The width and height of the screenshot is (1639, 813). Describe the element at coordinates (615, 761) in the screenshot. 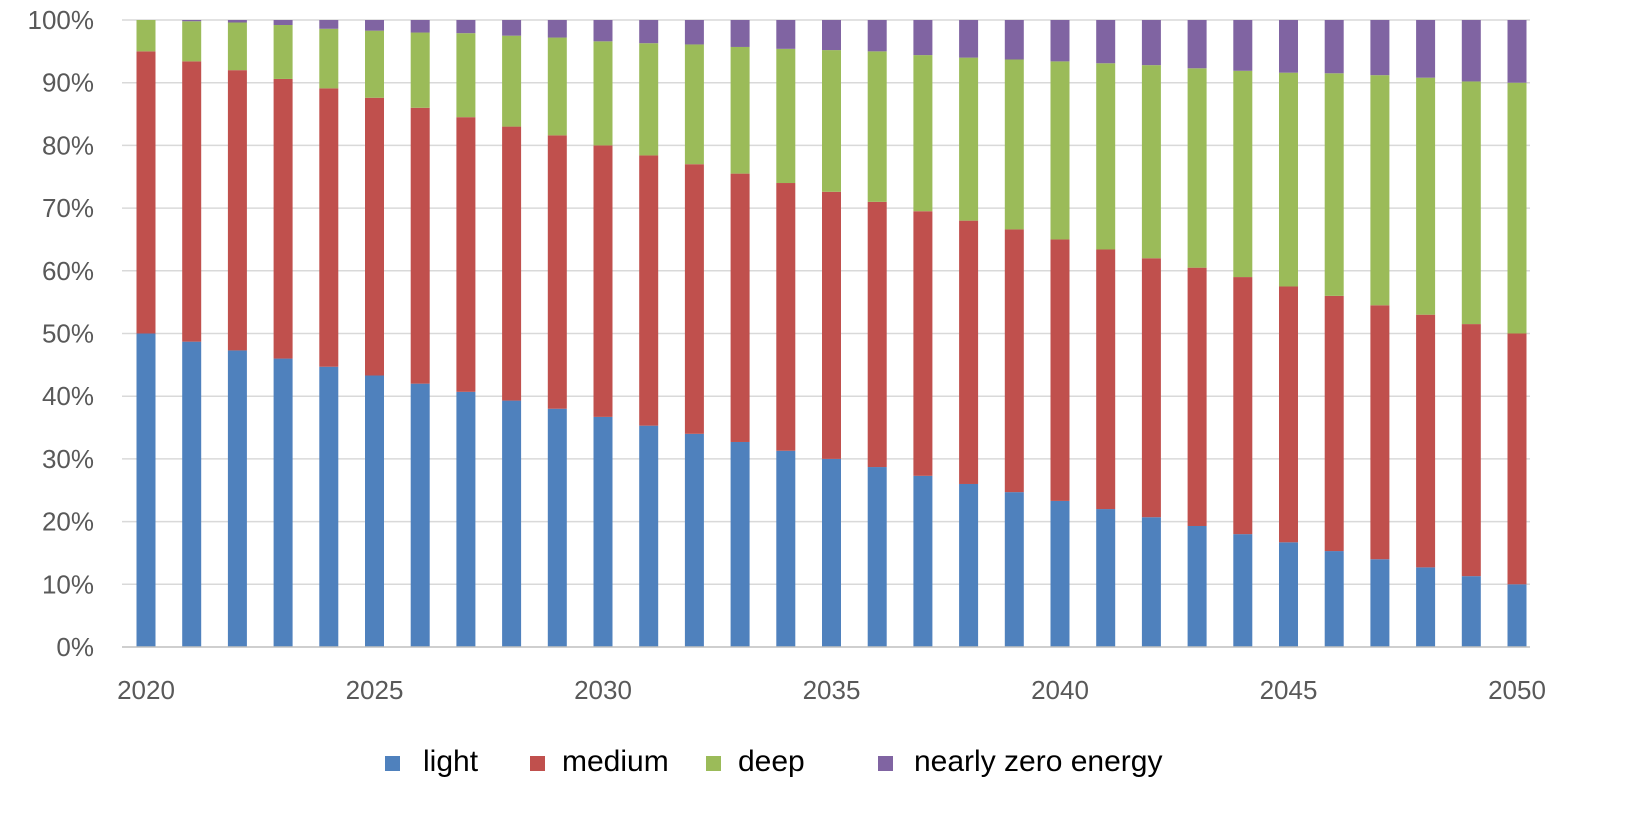

I see `legend-label: medium` at that location.